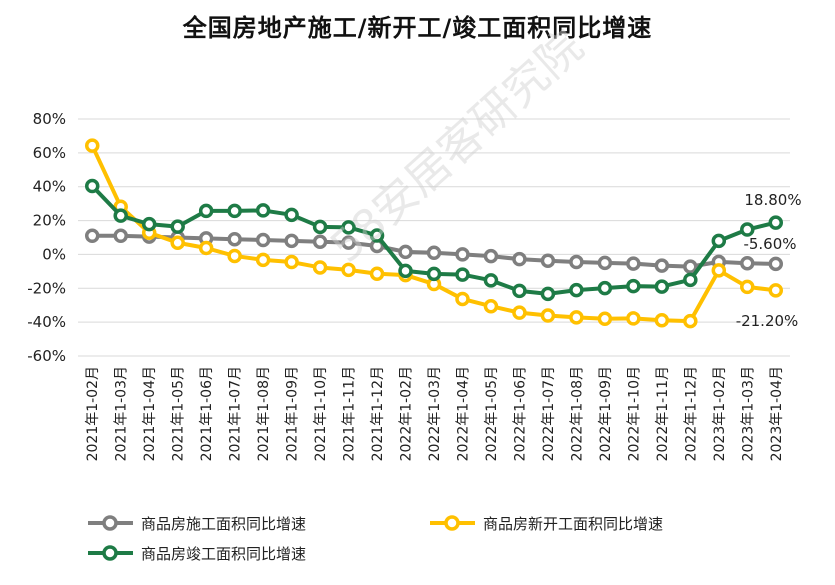  What do you see at coordinates (577, 413) in the screenshot?
I see `x-tick-label: 2022年1-08月` at bounding box center [577, 413].